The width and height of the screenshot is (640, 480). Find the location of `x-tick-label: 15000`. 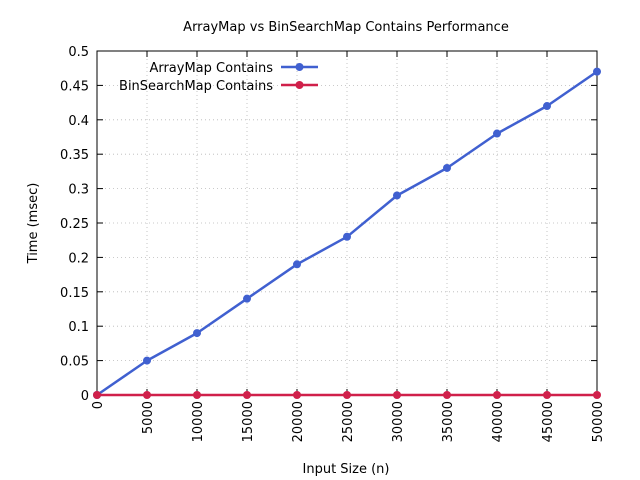

x-tick-label: 15000 is located at coordinates (248, 421).